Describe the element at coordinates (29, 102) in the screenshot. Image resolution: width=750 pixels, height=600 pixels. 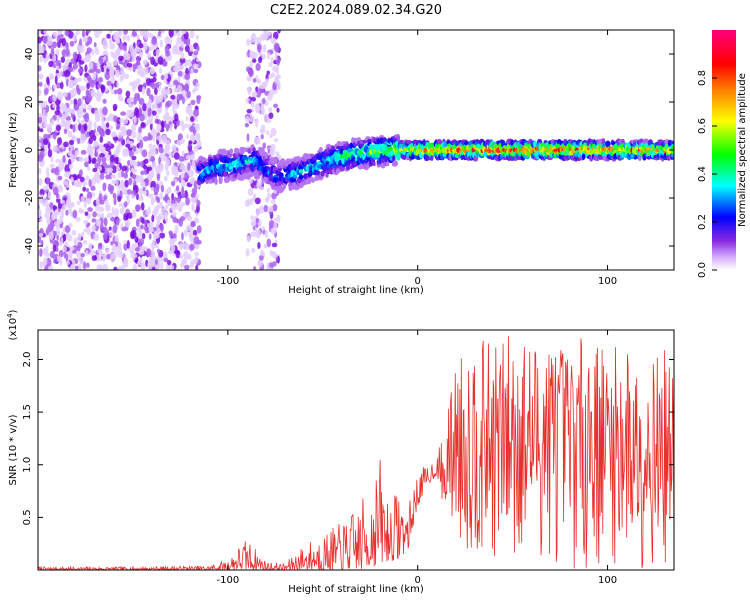
I see `spectrogram-y-tick-label: 20` at that location.